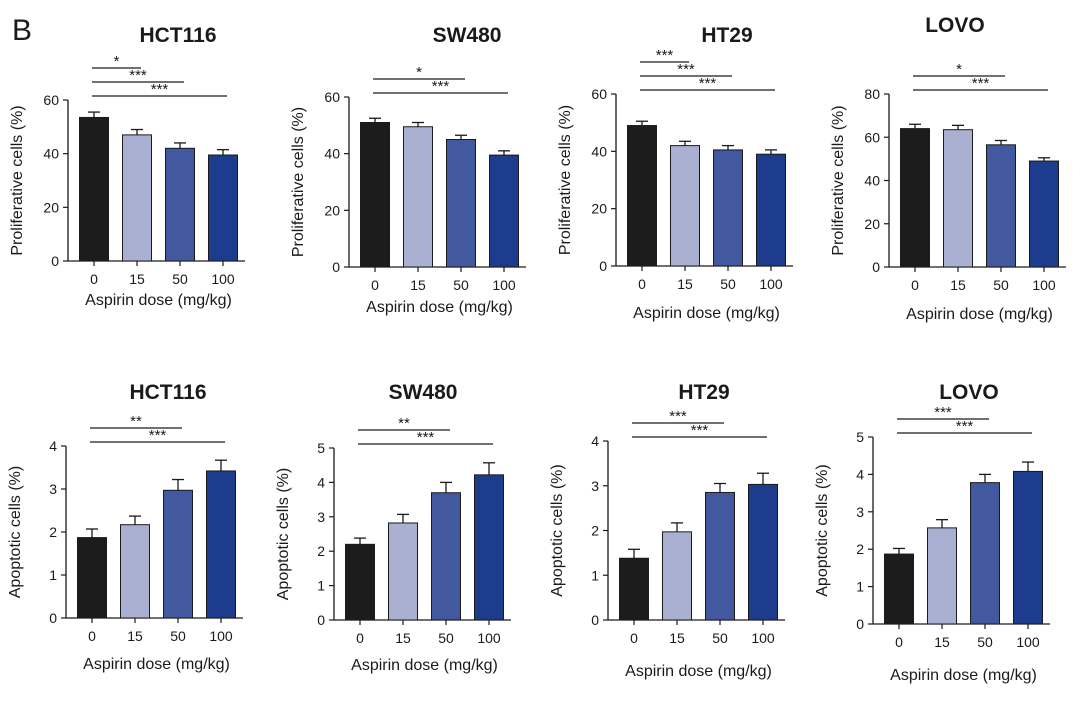 This screenshot has width=1080, height=705. What do you see at coordinates (872, 94) in the screenshot?
I see `y-tick-label: 80` at bounding box center [872, 94].